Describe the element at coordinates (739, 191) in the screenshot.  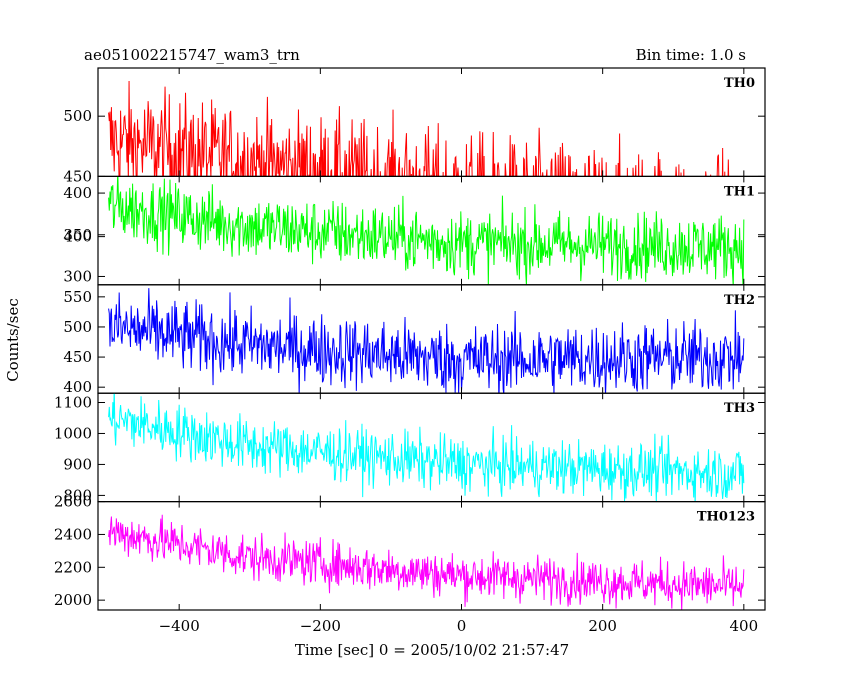
I see `panel-label-th1: TH1` at that location.